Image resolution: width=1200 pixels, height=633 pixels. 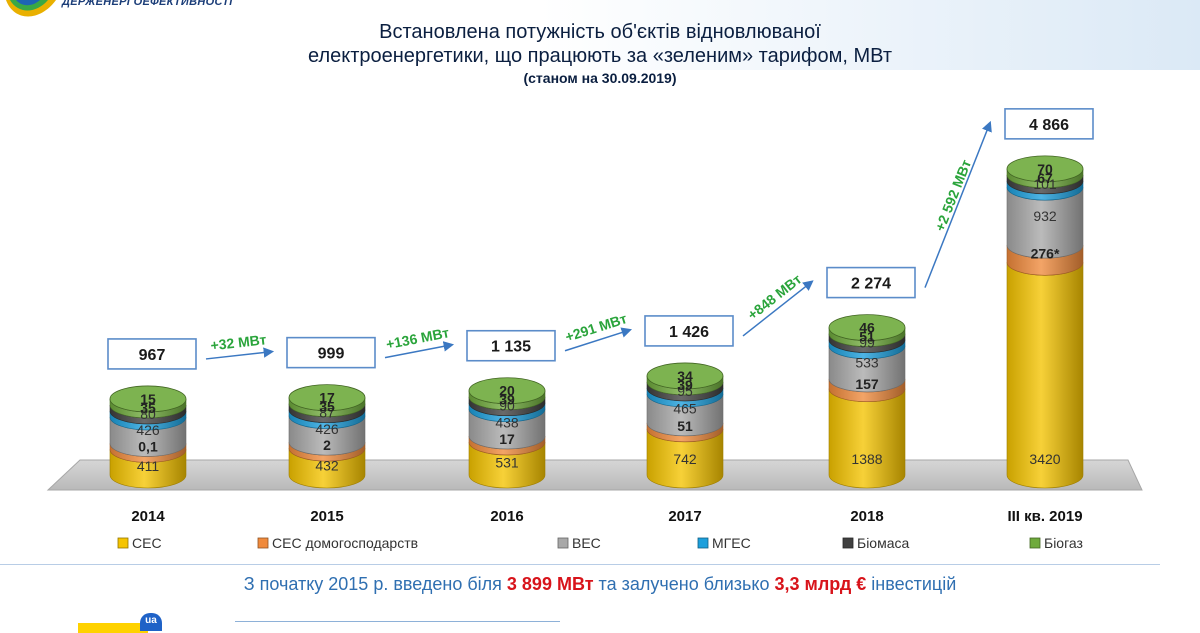 I want to click on bar-top-2017, so click(x=685, y=376).